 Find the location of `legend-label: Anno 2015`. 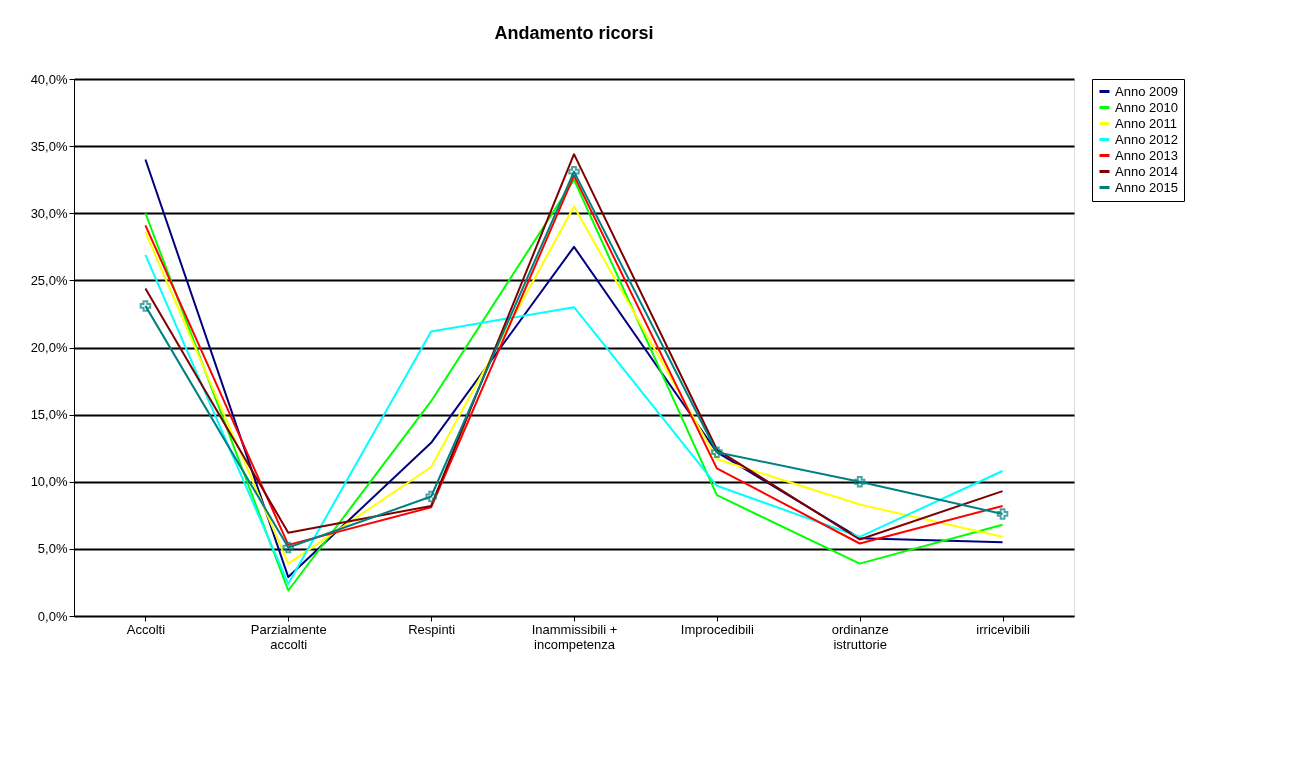

legend-label: Anno 2015 is located at coordinates (1146, 187).